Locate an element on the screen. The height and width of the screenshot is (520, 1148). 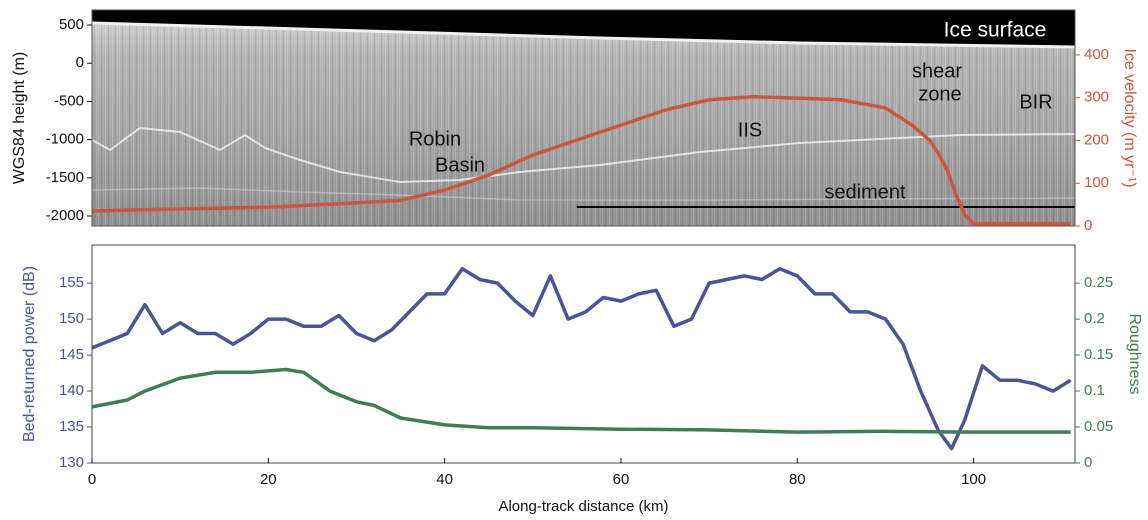
annotation: Basin is located at coordinates (460, 165).